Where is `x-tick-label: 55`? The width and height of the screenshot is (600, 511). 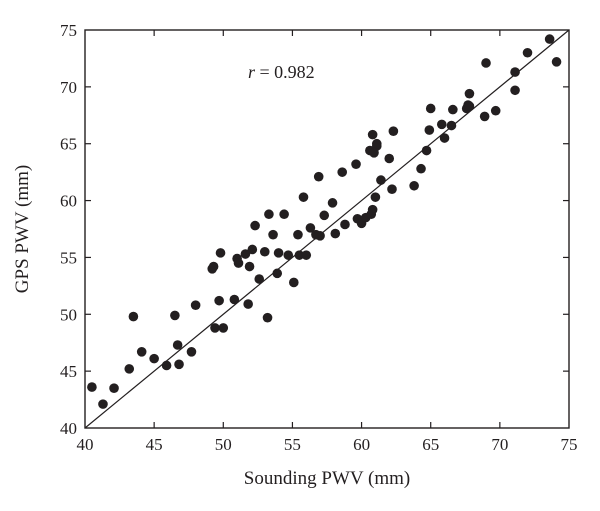 x-tick-label: 55 is located at coordinates (292, 444).